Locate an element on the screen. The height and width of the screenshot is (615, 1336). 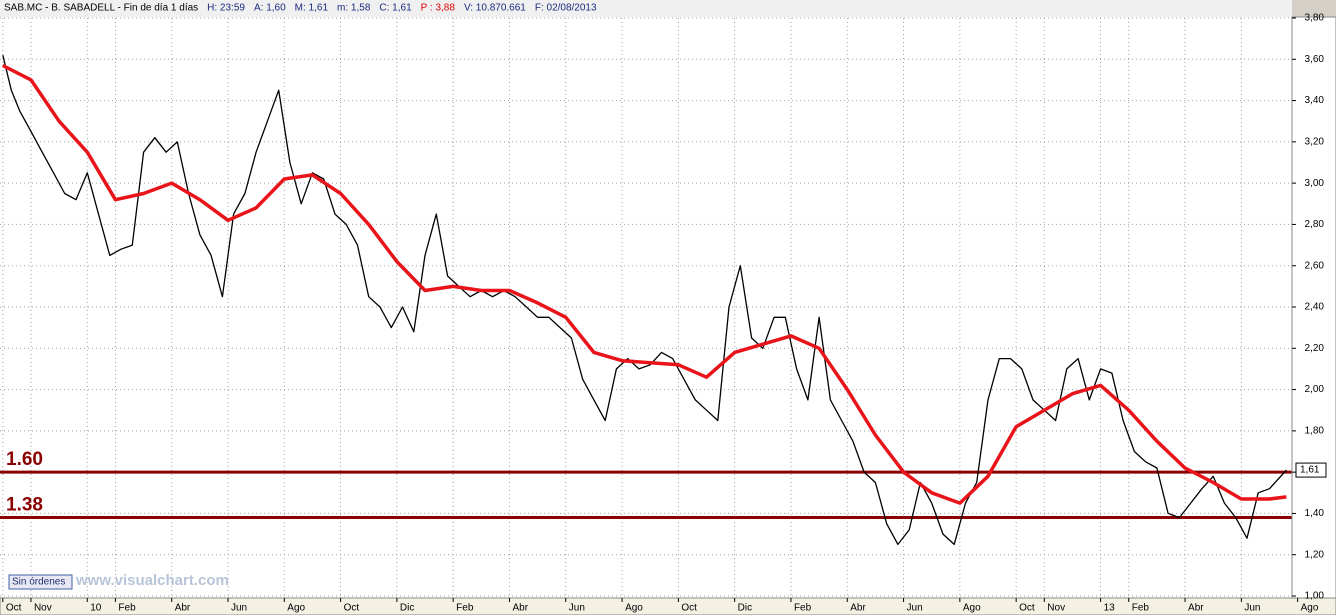
header-bar is located at coordinates (646, 8).